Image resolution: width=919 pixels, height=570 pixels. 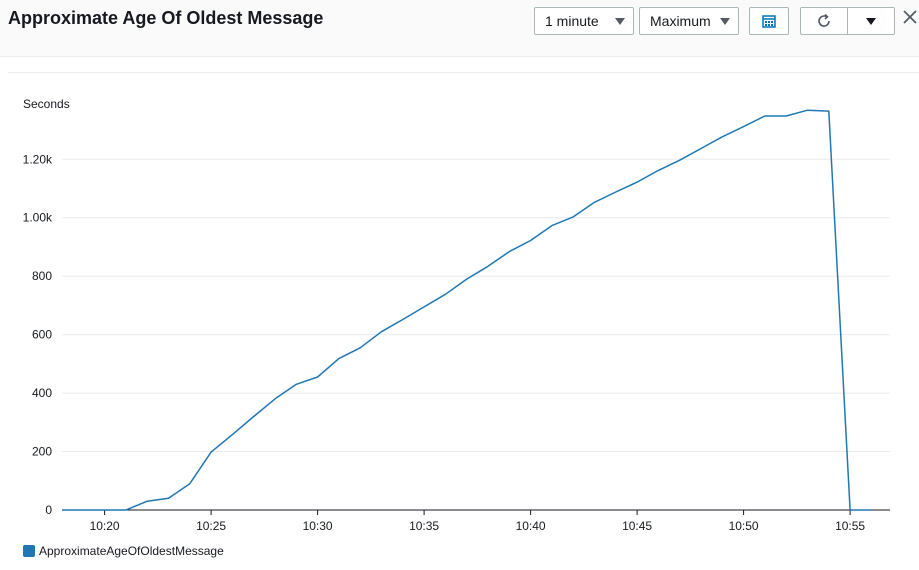 What do you see at coordinates (105, 526) in the screenshot?
I see `x-tick-label: 10:20` at bounding box center [105, 526].